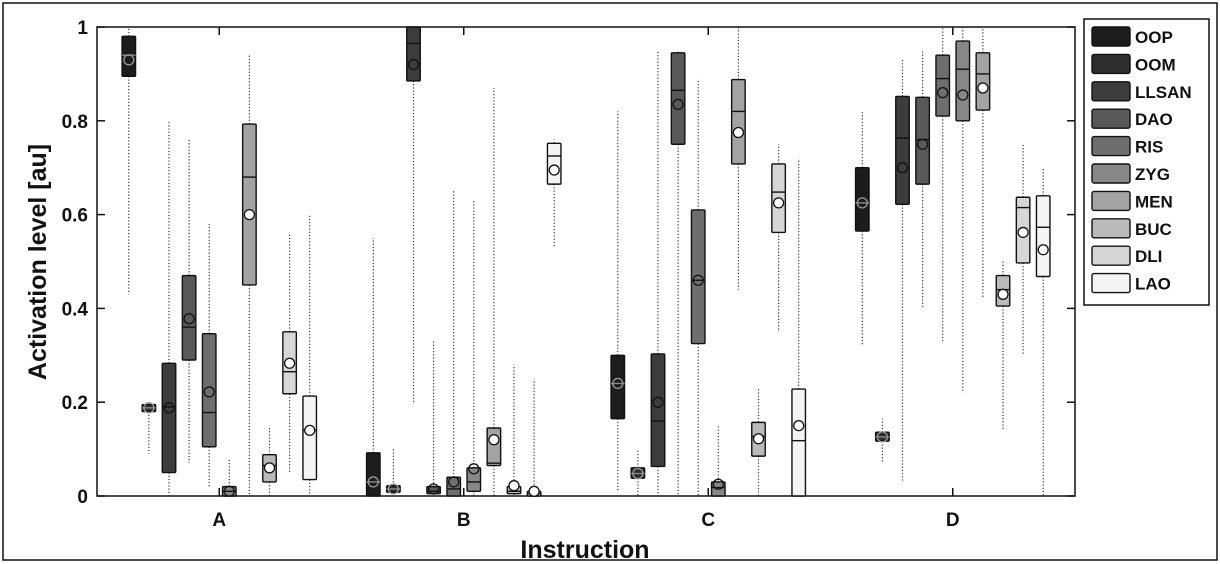  I want to click on y-tick-label: 0.8, so click(75, 122).